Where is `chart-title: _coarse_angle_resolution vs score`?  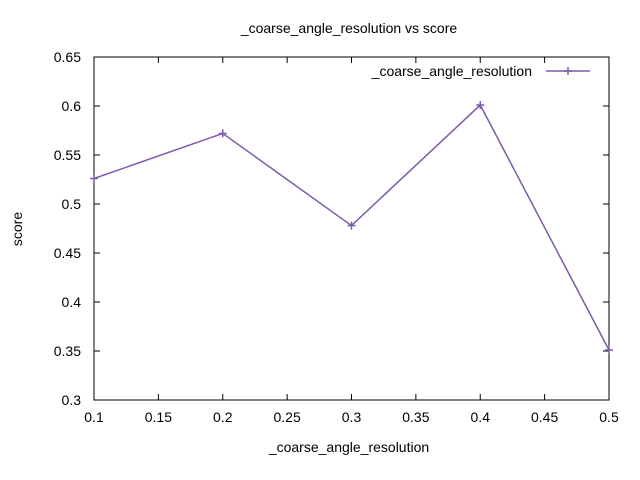 chart-title: _coarse_angle_resolution vs score is located at coordinates (349, 28).